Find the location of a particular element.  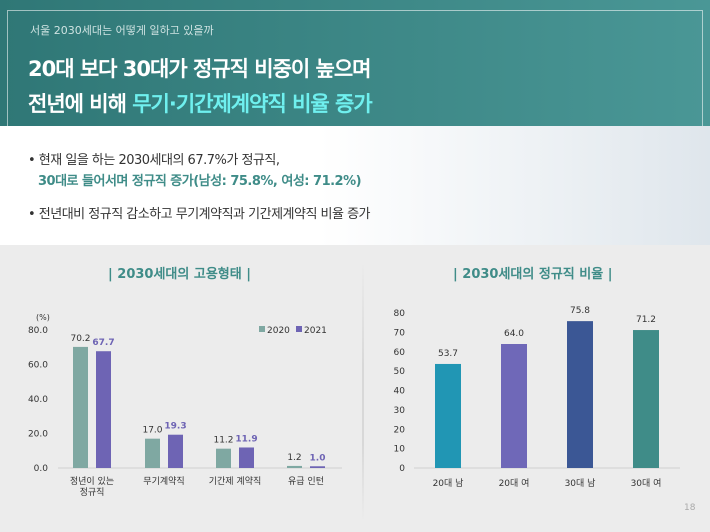

y-tick-label: 50 is located at coordinates (400, 372).